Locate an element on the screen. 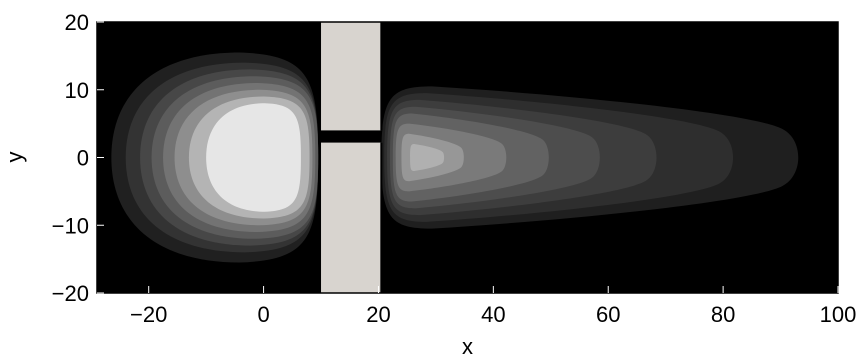 The height and width of the screenshot is (358, 865). x-tick-label: 0 is located at coordinates (263, 314).